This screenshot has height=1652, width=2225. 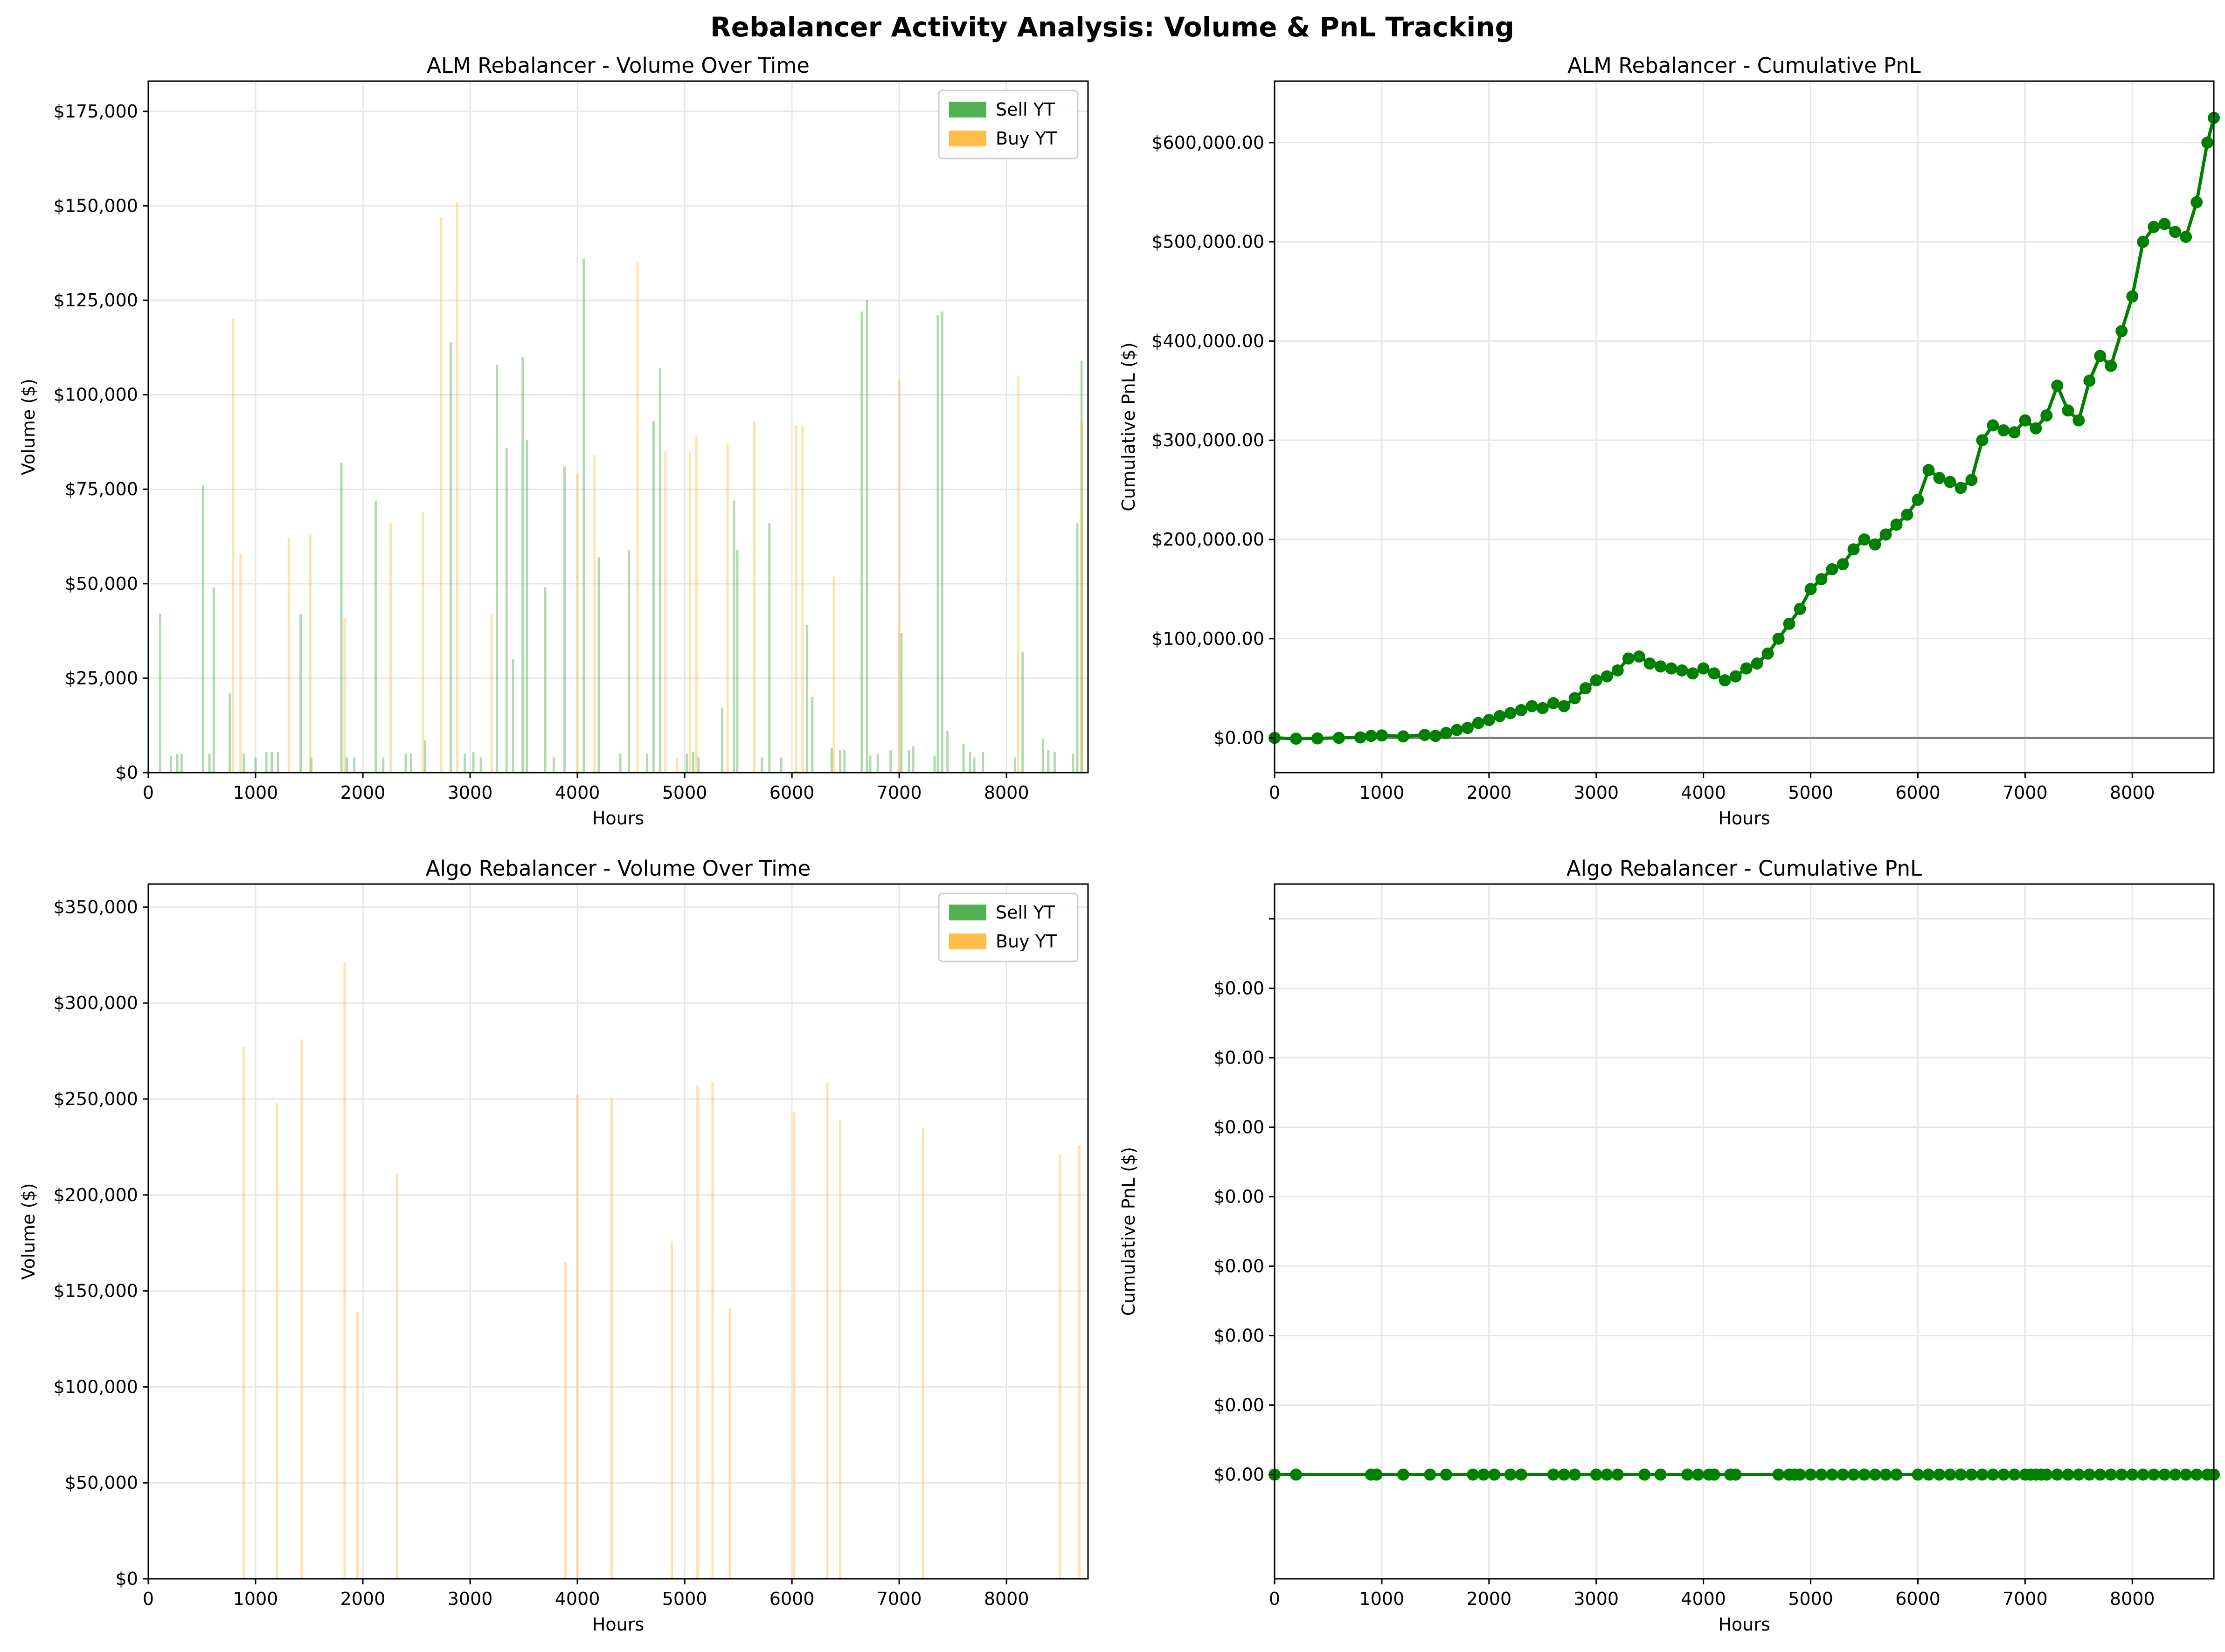 I want to click on bars, so click(x=621, y=487).